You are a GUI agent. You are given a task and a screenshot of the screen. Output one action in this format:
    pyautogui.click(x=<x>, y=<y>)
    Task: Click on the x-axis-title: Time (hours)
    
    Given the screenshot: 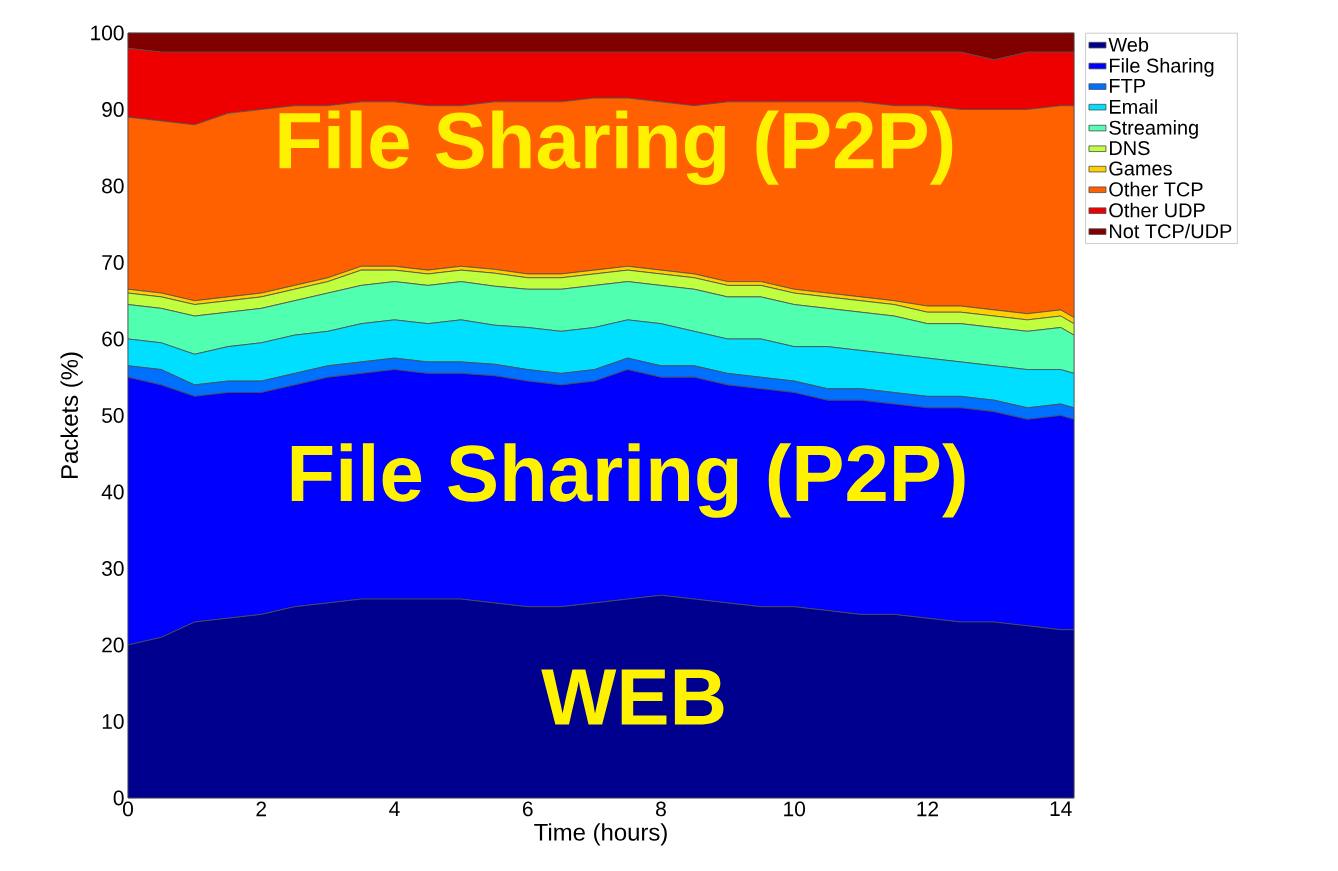 What is the action you would take?
    pyautogui.click(x=600, y=834)
    